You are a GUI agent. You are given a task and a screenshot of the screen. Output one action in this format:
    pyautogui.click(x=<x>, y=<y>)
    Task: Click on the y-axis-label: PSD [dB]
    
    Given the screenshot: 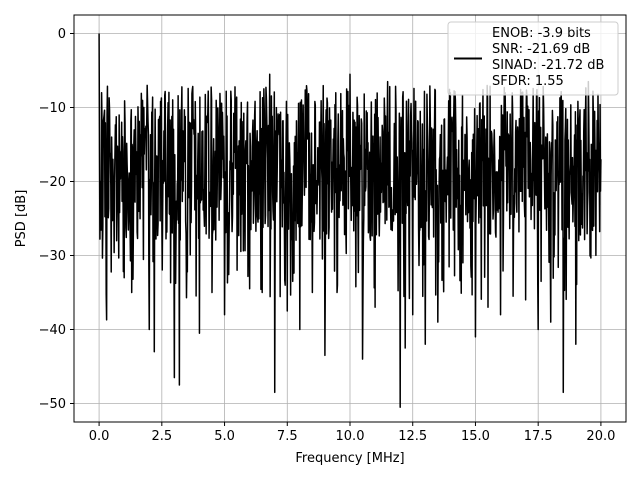 What is the action you would take?
    pyautogui.click(x=21, y=219)
    